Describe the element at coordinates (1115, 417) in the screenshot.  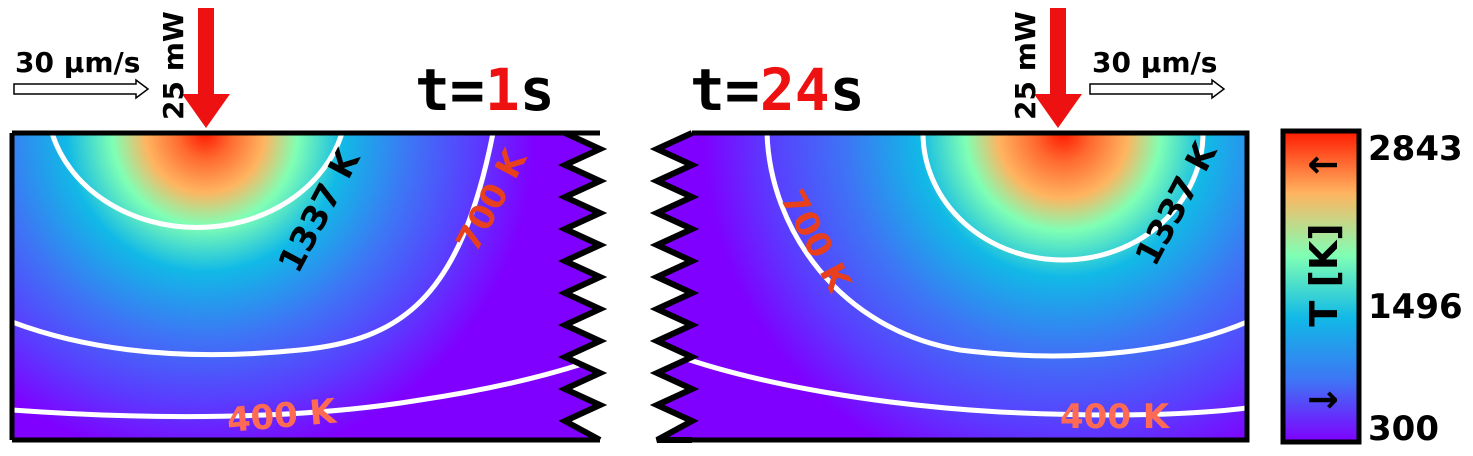
I see `right-label-400: 400 K` at that location.